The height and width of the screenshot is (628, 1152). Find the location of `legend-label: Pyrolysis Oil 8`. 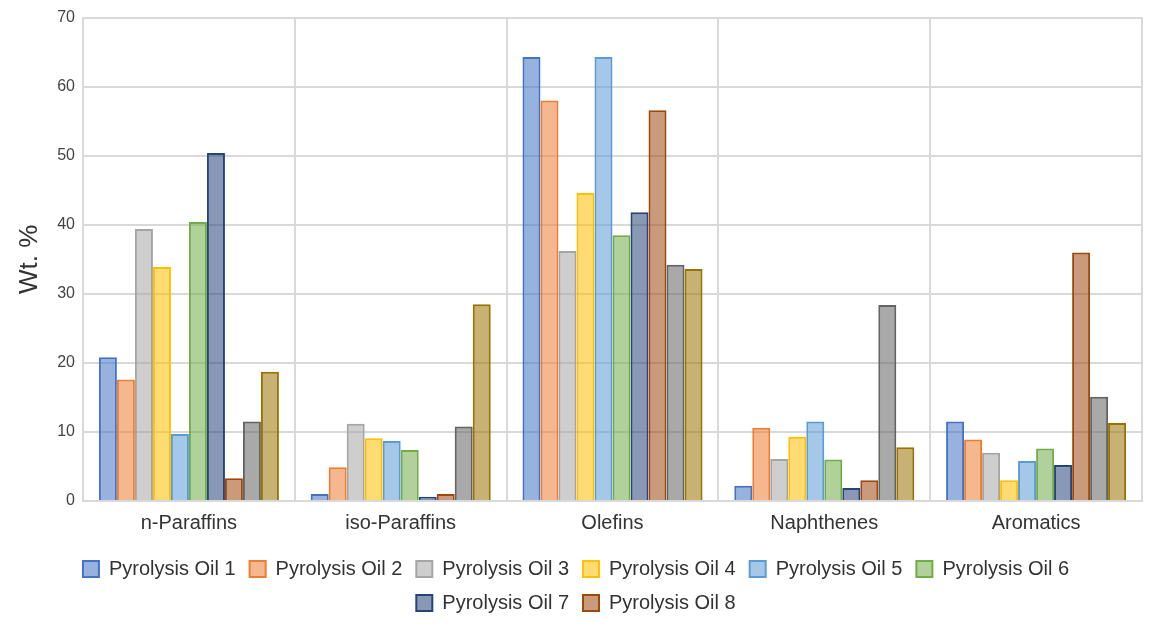

legend-label: Pyrolysis Oil 8 is located at coordinates (672, 601).